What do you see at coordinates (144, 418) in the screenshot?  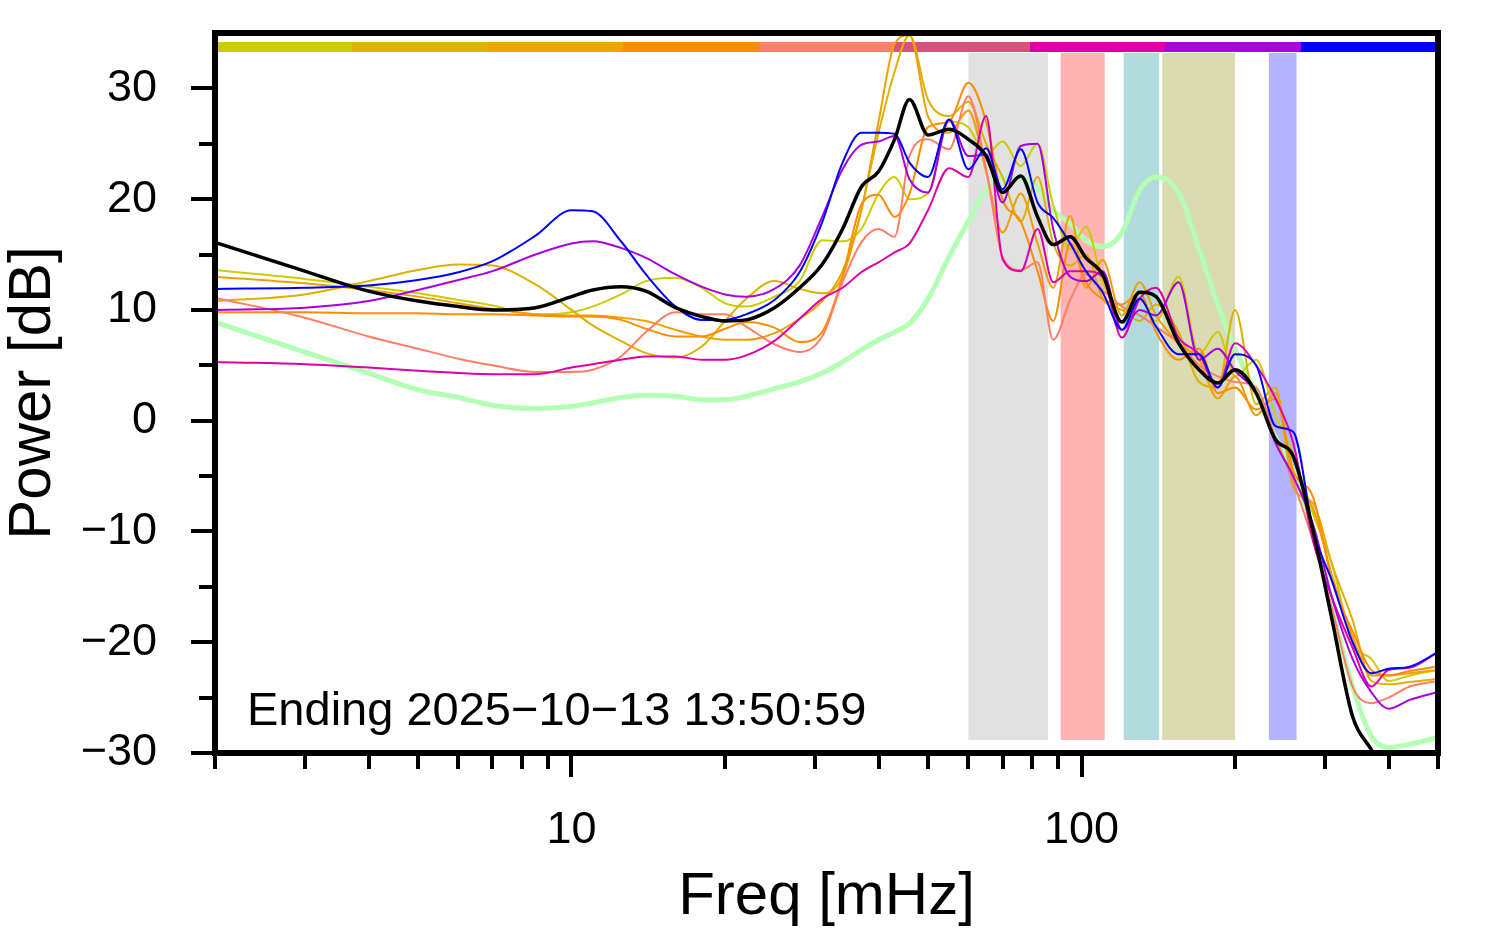 I see `y-tick-label: 0` at bounding box center [144, 418].